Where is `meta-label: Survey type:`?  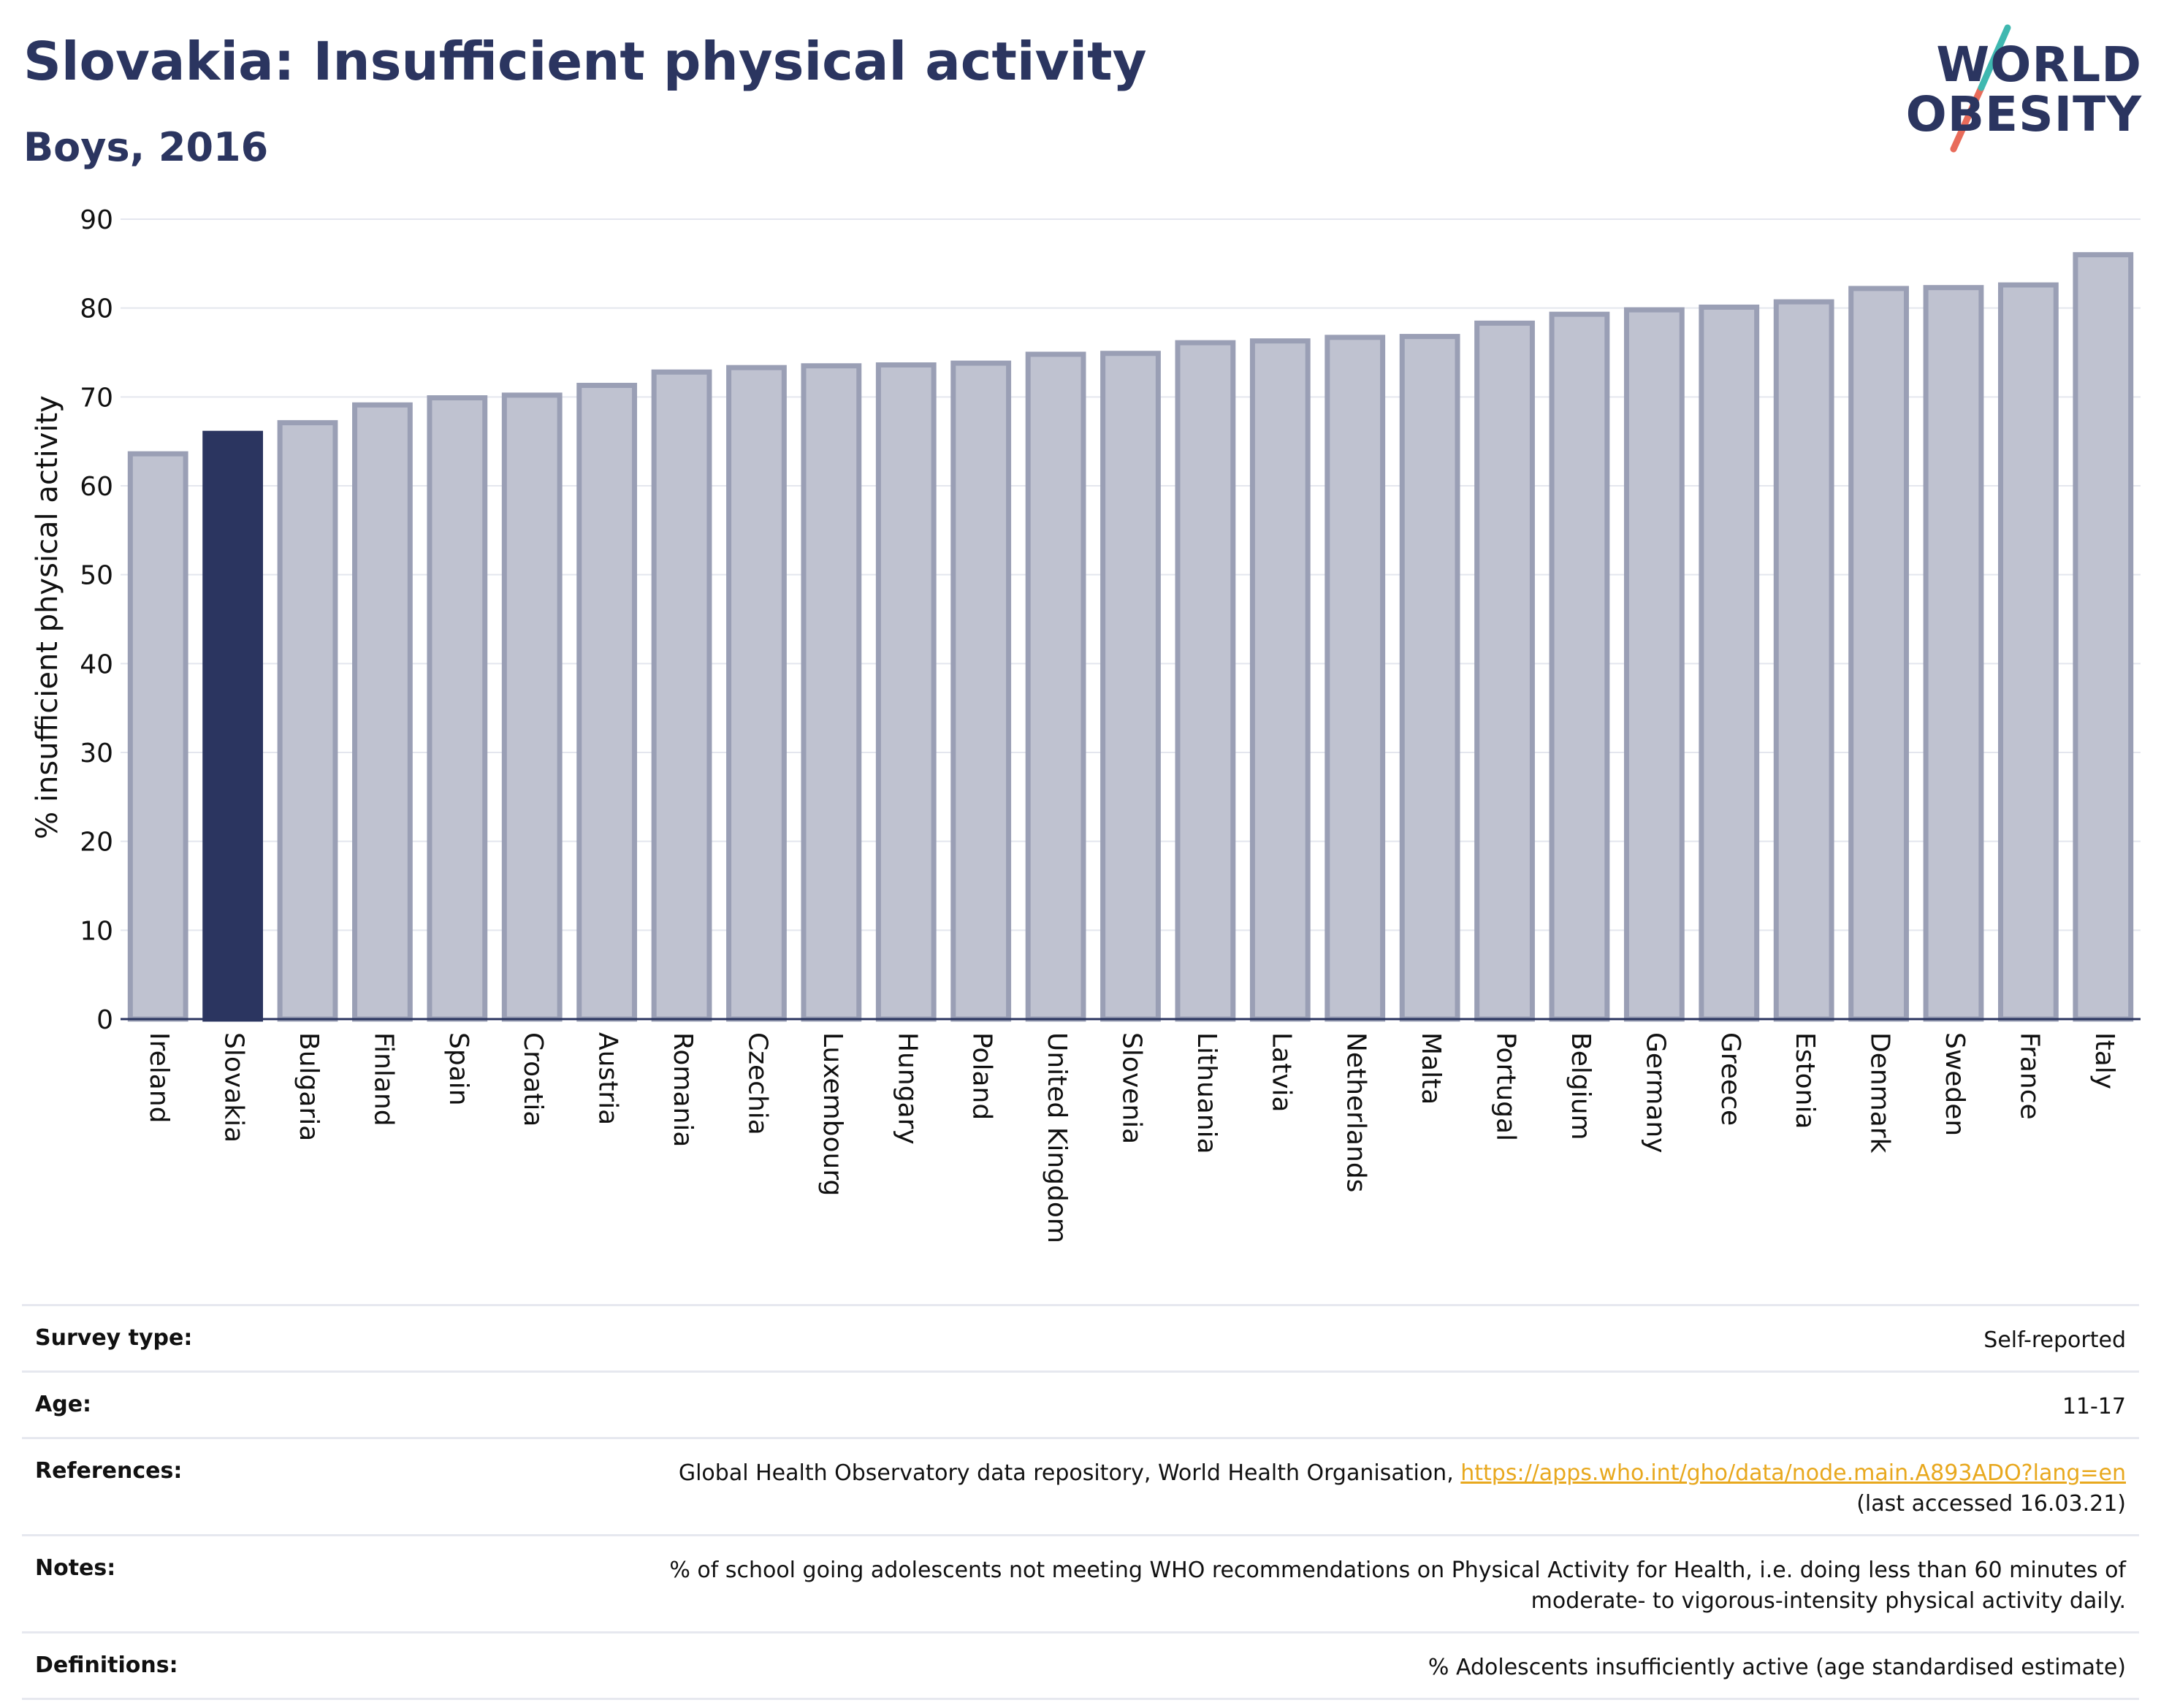
meta-label: Survey type: is located at coordinates (114, 1338).